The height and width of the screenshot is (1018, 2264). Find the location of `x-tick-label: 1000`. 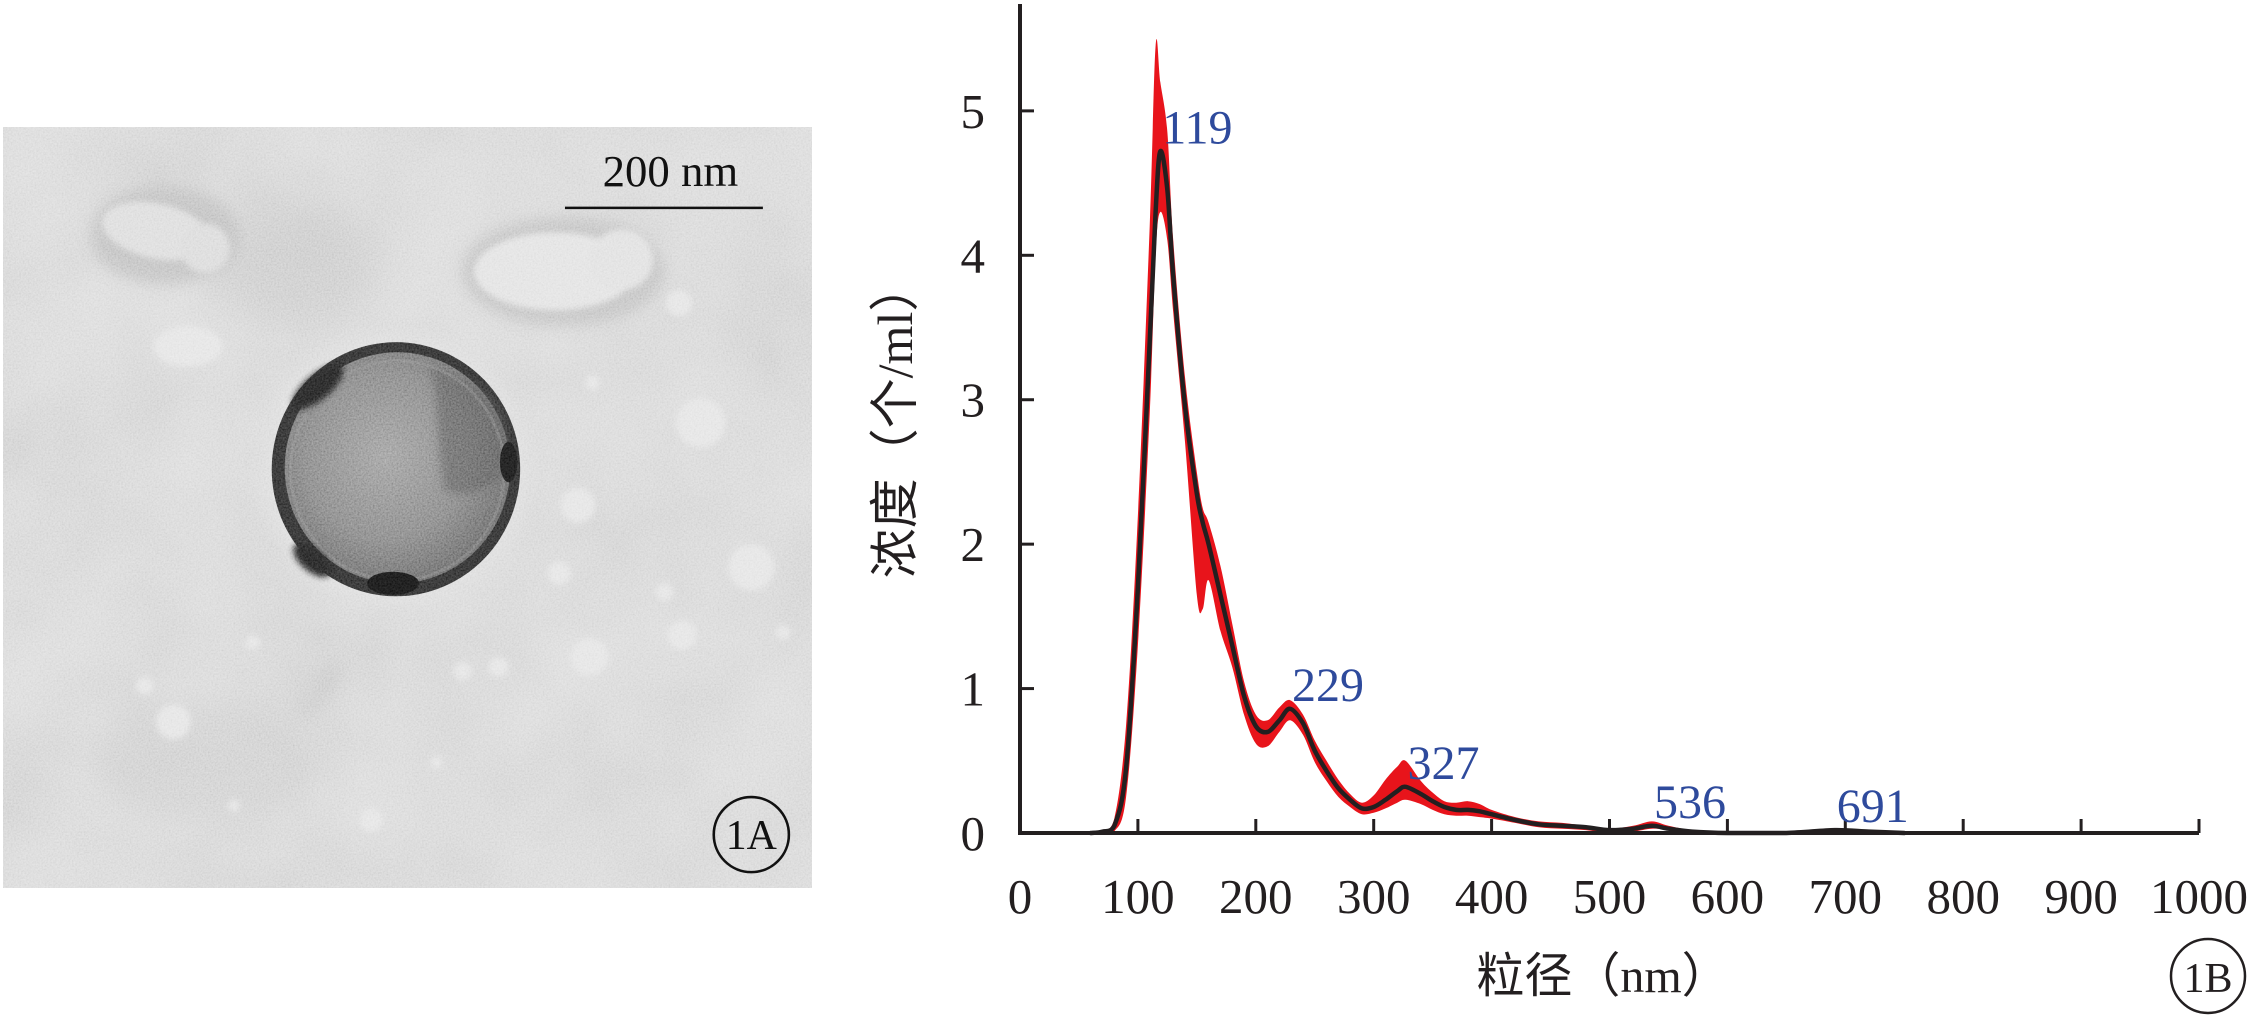

x-tick-label: 1000 is located at coordinates (2199, 896).